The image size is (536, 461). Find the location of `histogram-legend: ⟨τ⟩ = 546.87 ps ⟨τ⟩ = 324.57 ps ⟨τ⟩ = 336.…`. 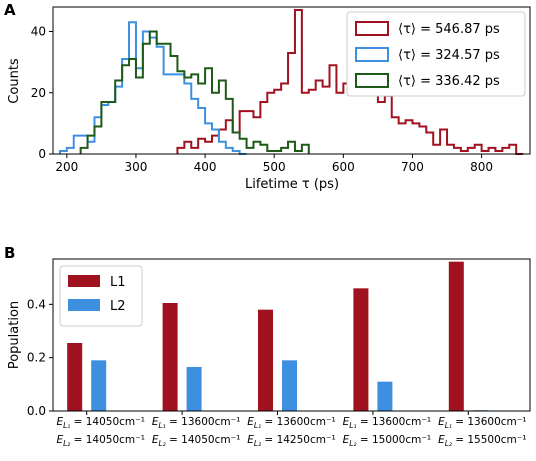

histogram-legend: ⟨τ⟩ = 546.87 ps ⟨τ⟩ = 324.57 ps ⟨τ⟩ = 336.… is located at coordinates (436, 54).